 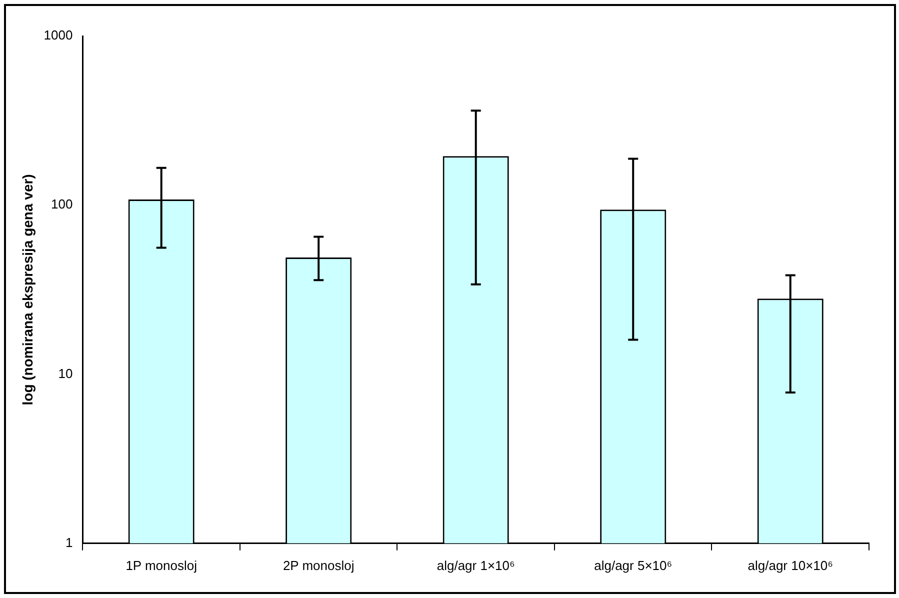 What do you see at coordinates (790, 565) in the screenshot?
I see `x-tick-label: alg/agr 10×10⁶` at bounding box center [790, 565].